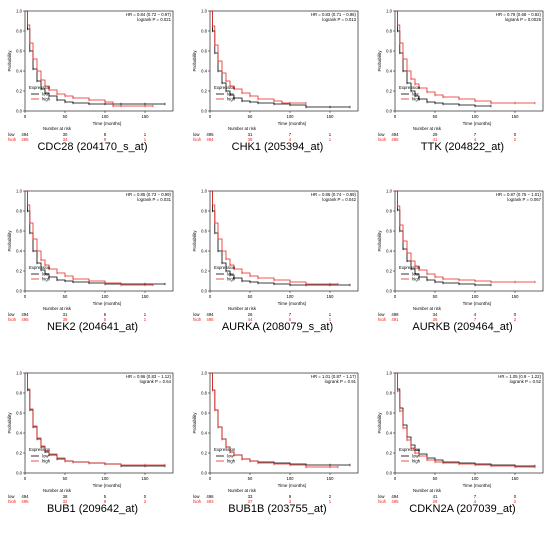 This screenshot has width=550, height=545. Describe the element at coordinates (277, 509) in the screenshot. I see `panel-caption: BUB1B (203755_at)` at that location.